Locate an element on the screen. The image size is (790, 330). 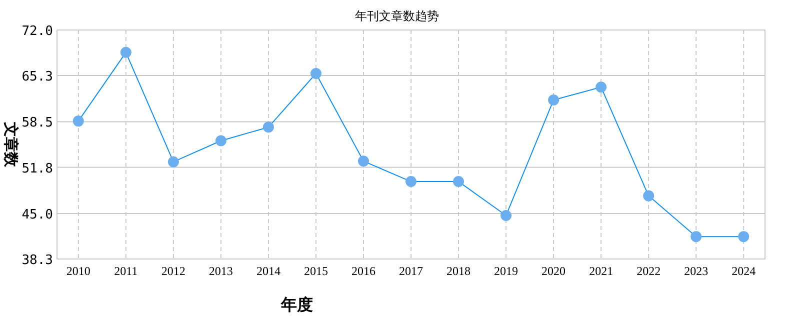
x-tick-label: 2012 is located at coordinates (173, 271).